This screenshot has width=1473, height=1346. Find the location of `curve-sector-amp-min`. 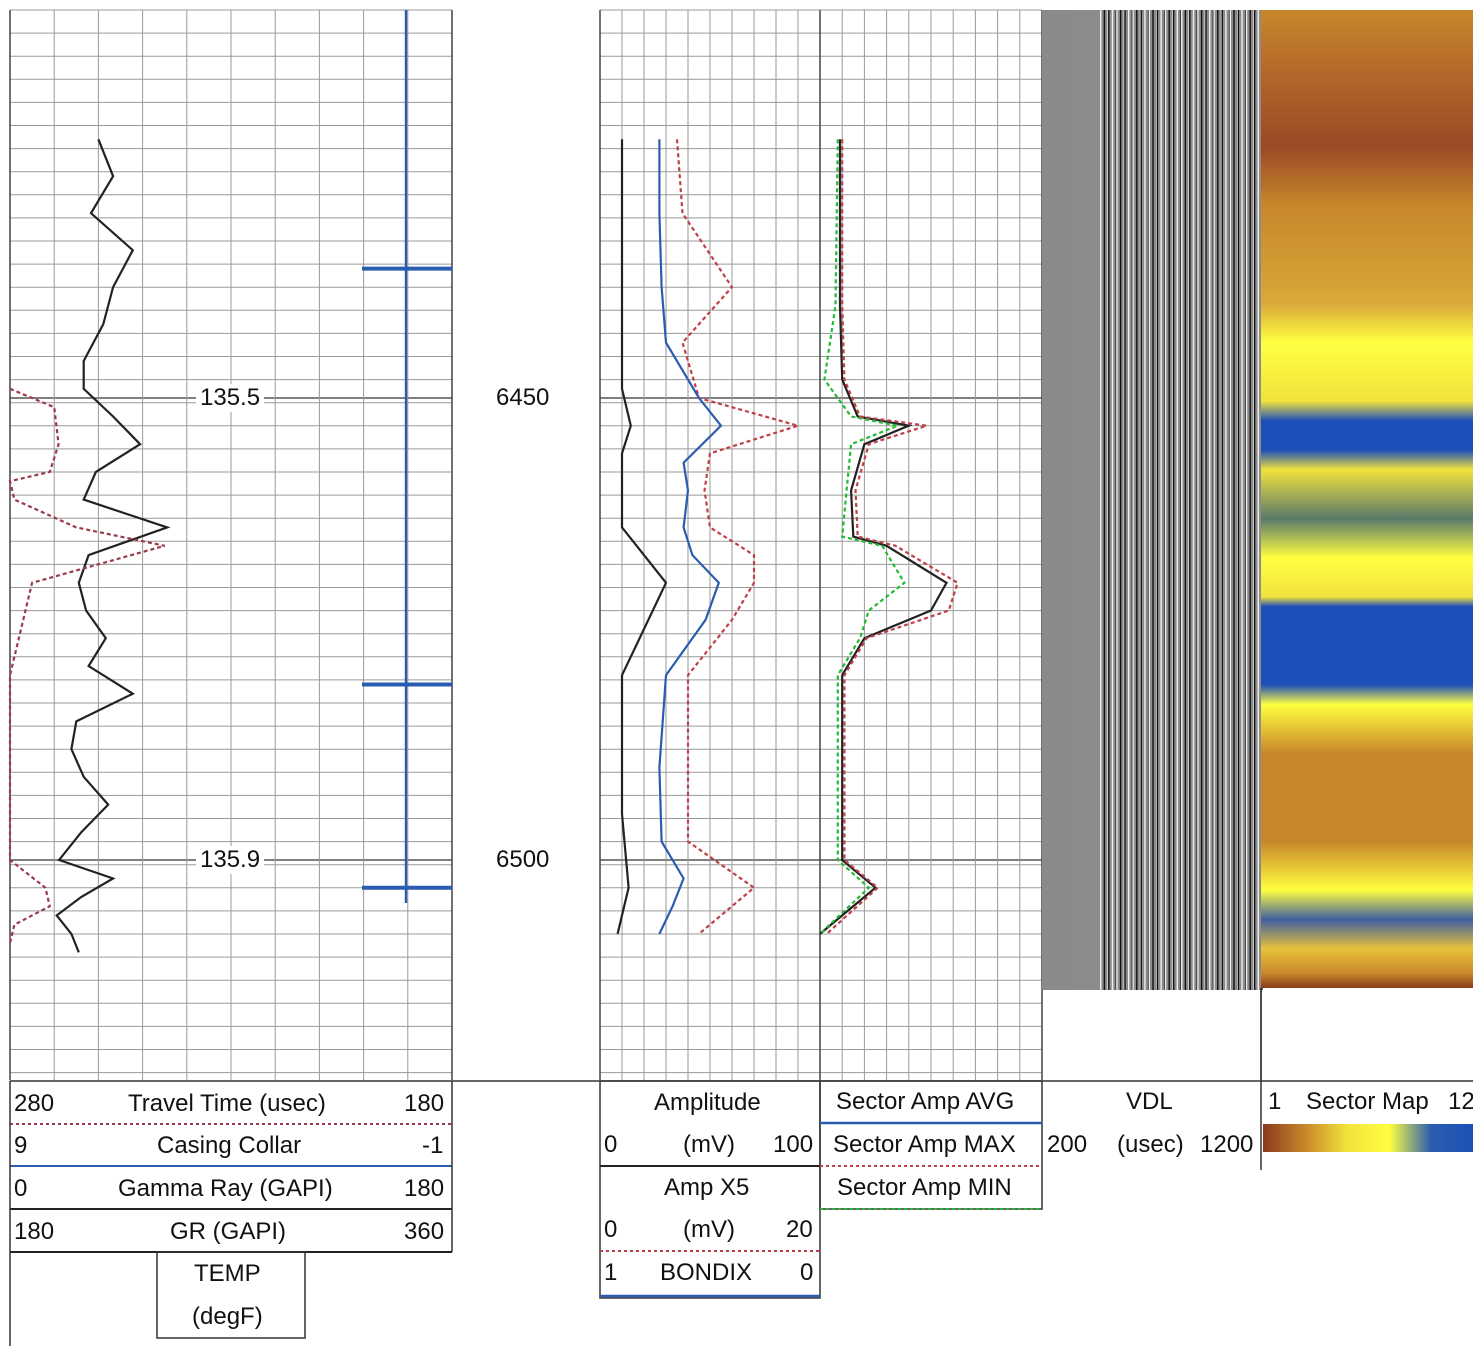

curve-sector-amp-min is located at coordinates (862, 537).